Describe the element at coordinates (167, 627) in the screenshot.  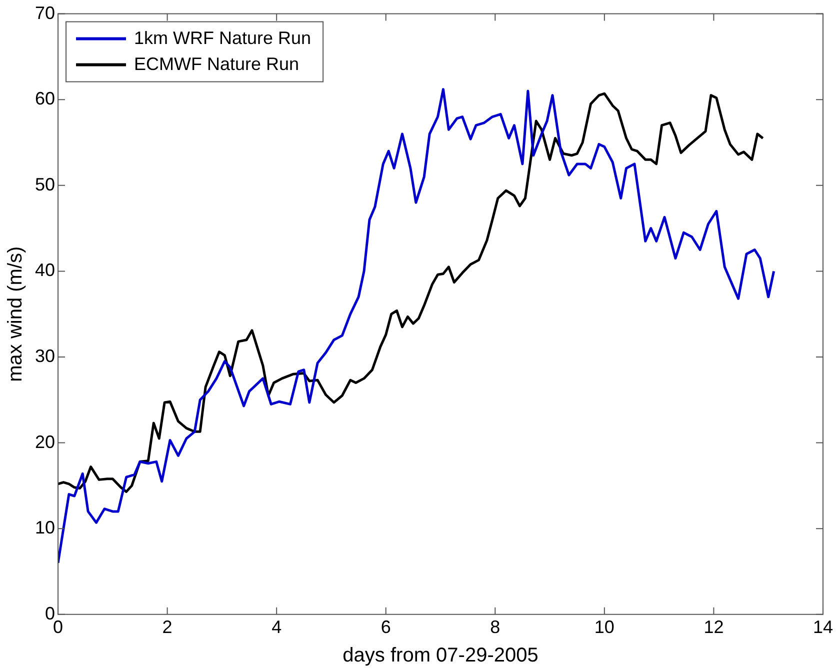
I see `x-tick-label: 2` at that location.